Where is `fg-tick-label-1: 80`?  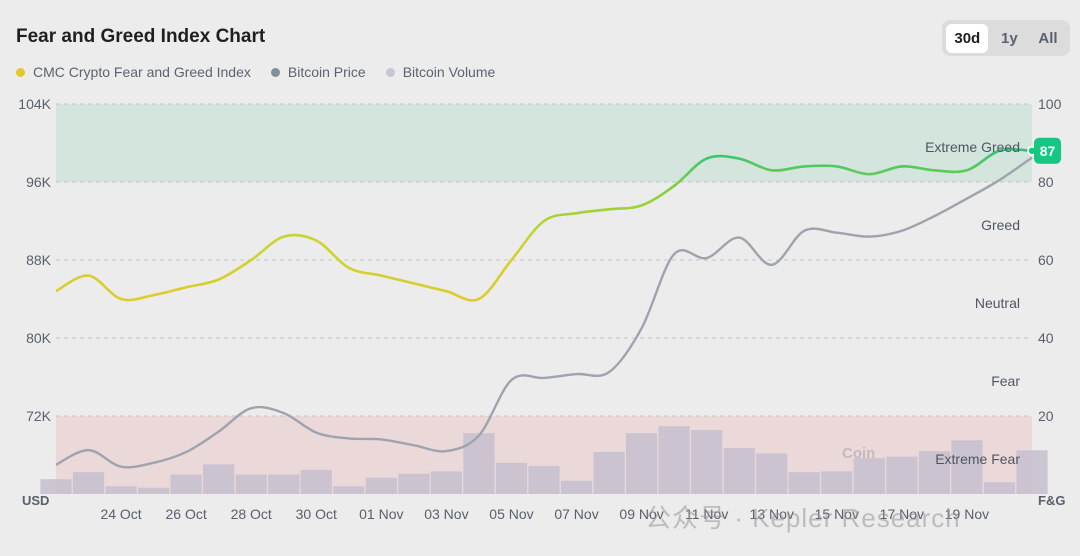
fg-tick-label-1: 80 is located at coordinates (1046, 182).